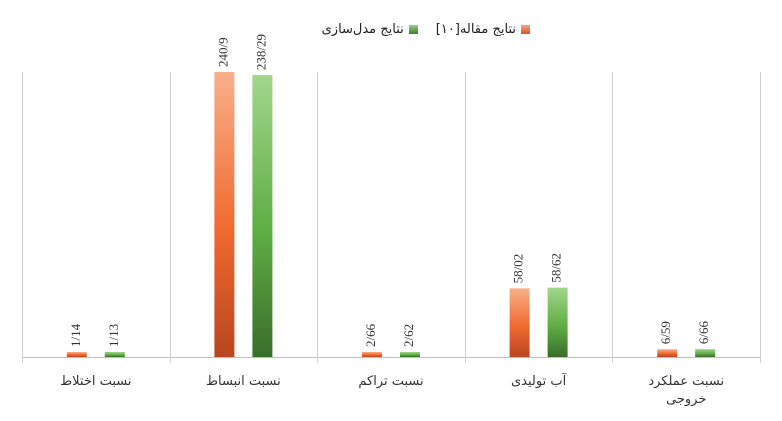  I want to click on legend-label-article: نتایج مقاله[۱۰], so click(475, 29).